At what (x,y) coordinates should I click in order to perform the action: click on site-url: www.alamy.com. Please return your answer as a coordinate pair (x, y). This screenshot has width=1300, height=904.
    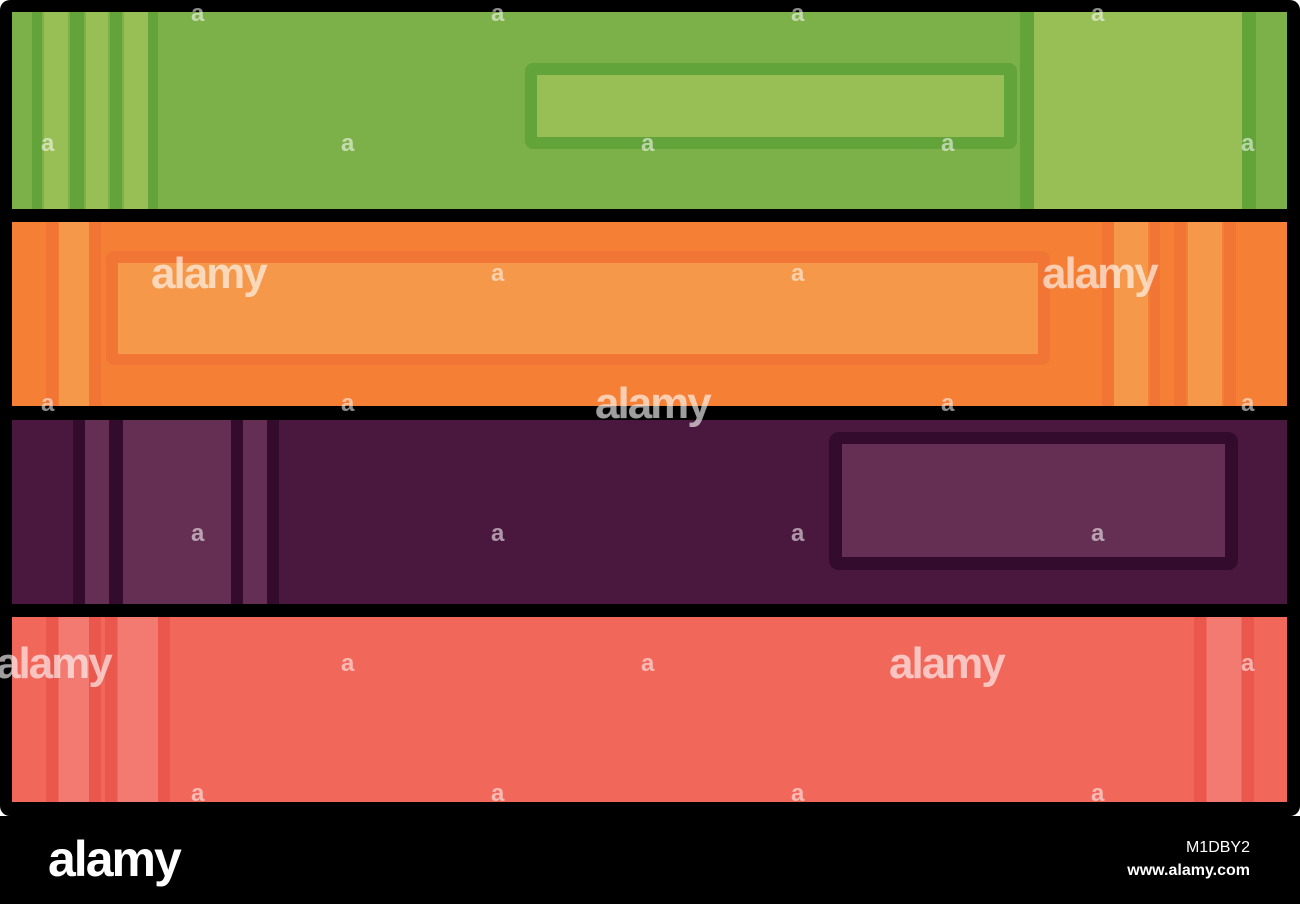
    Looking at the image, I should click on (1188, 870).